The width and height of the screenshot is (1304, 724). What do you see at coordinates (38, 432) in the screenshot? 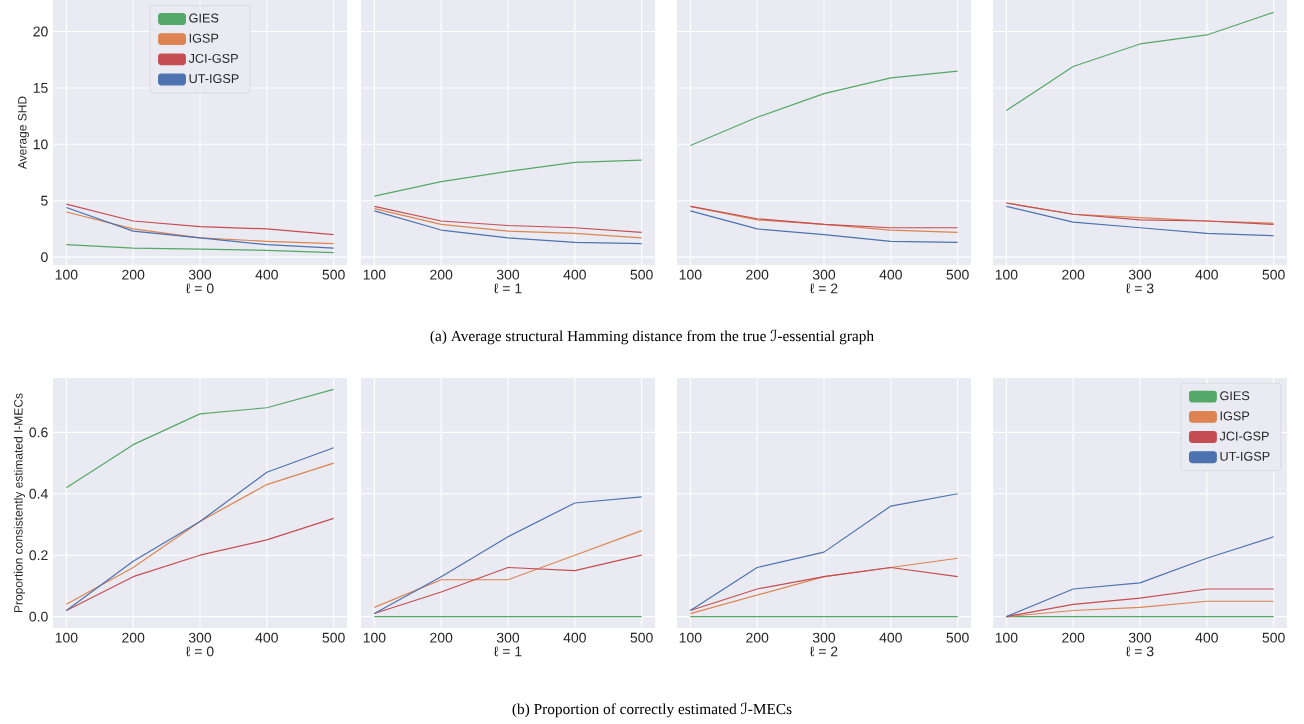
I see `y-tick-label: 0.6` at bounding box center [38, 432].